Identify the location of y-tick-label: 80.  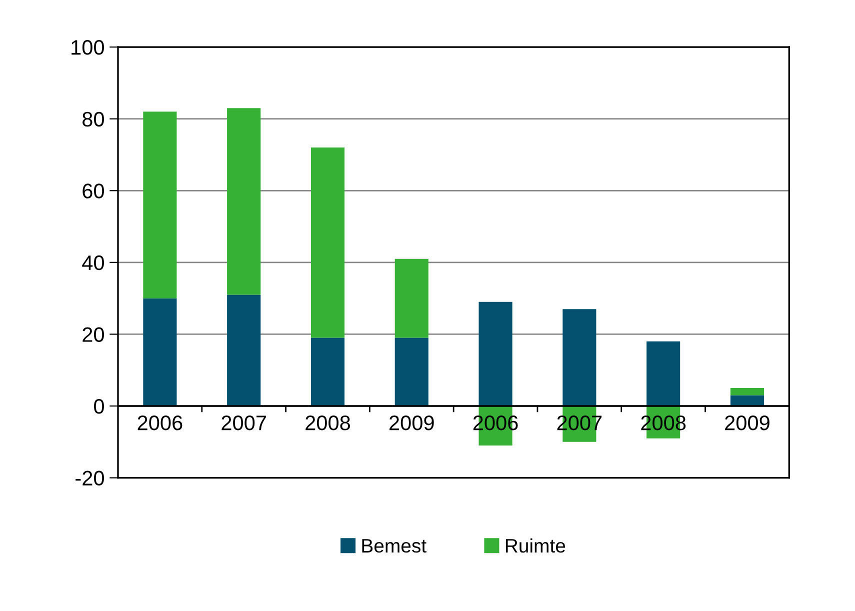
(93, 119).